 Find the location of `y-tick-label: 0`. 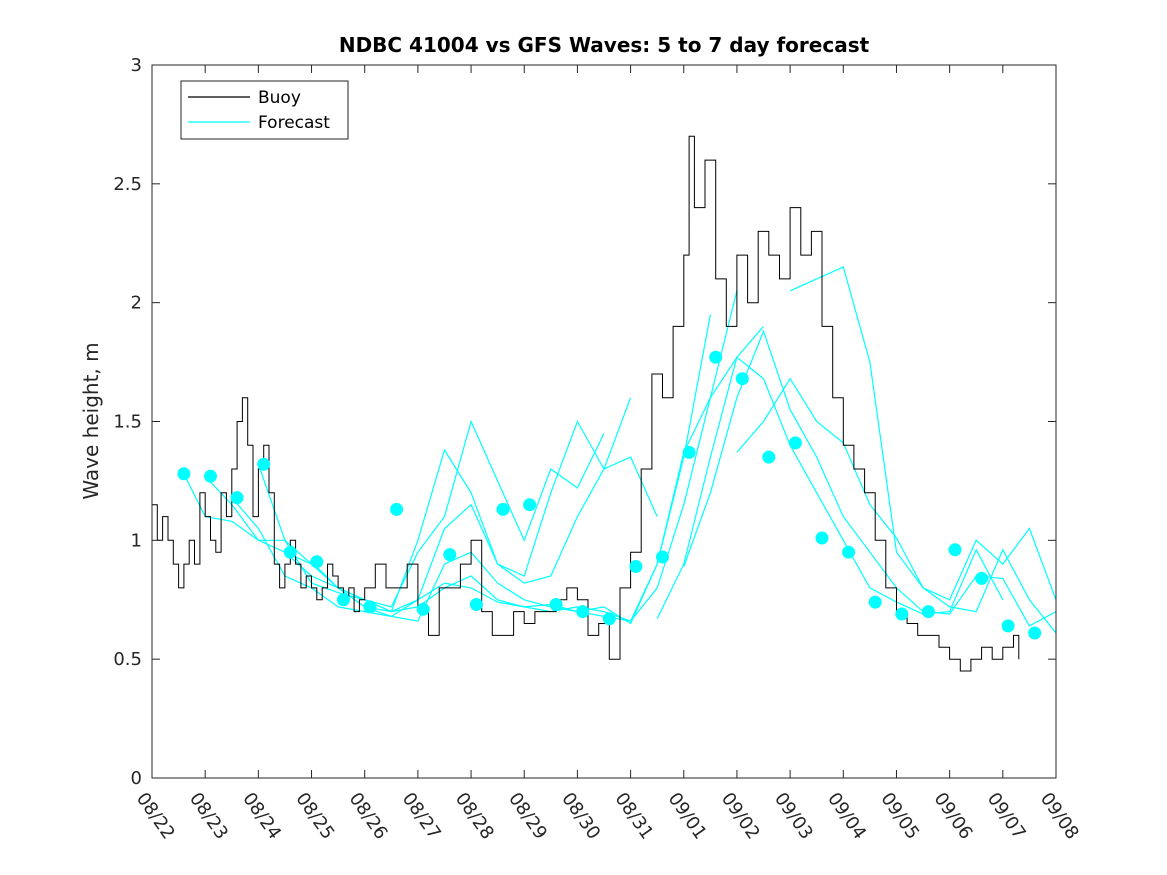

y-tick-label: 0 is located at coordinates (136, 778).